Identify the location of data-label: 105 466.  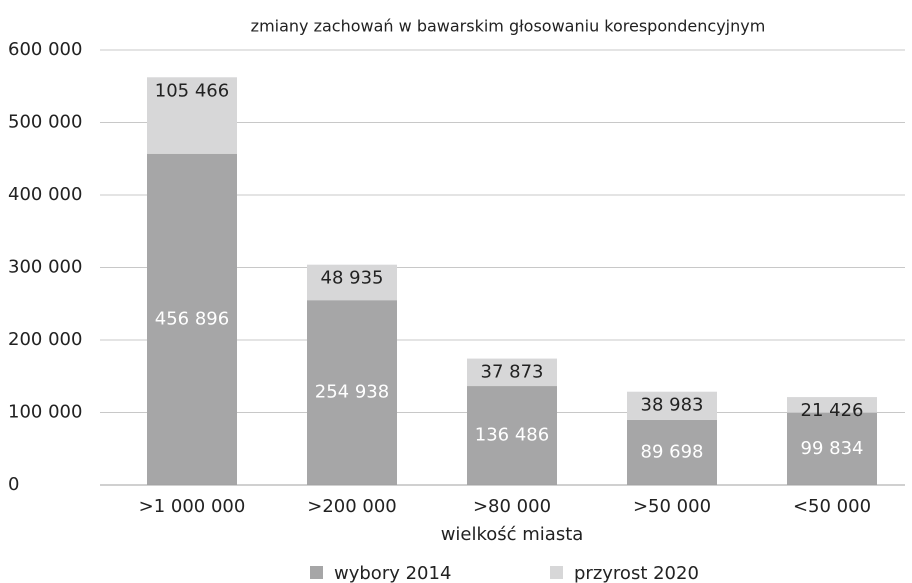
(192, 90).